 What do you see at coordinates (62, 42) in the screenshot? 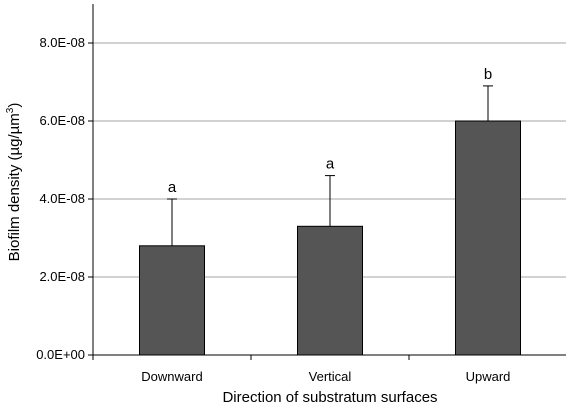
I see `y-tick-label: 8.0E-08` at bounding box center [62, 42].